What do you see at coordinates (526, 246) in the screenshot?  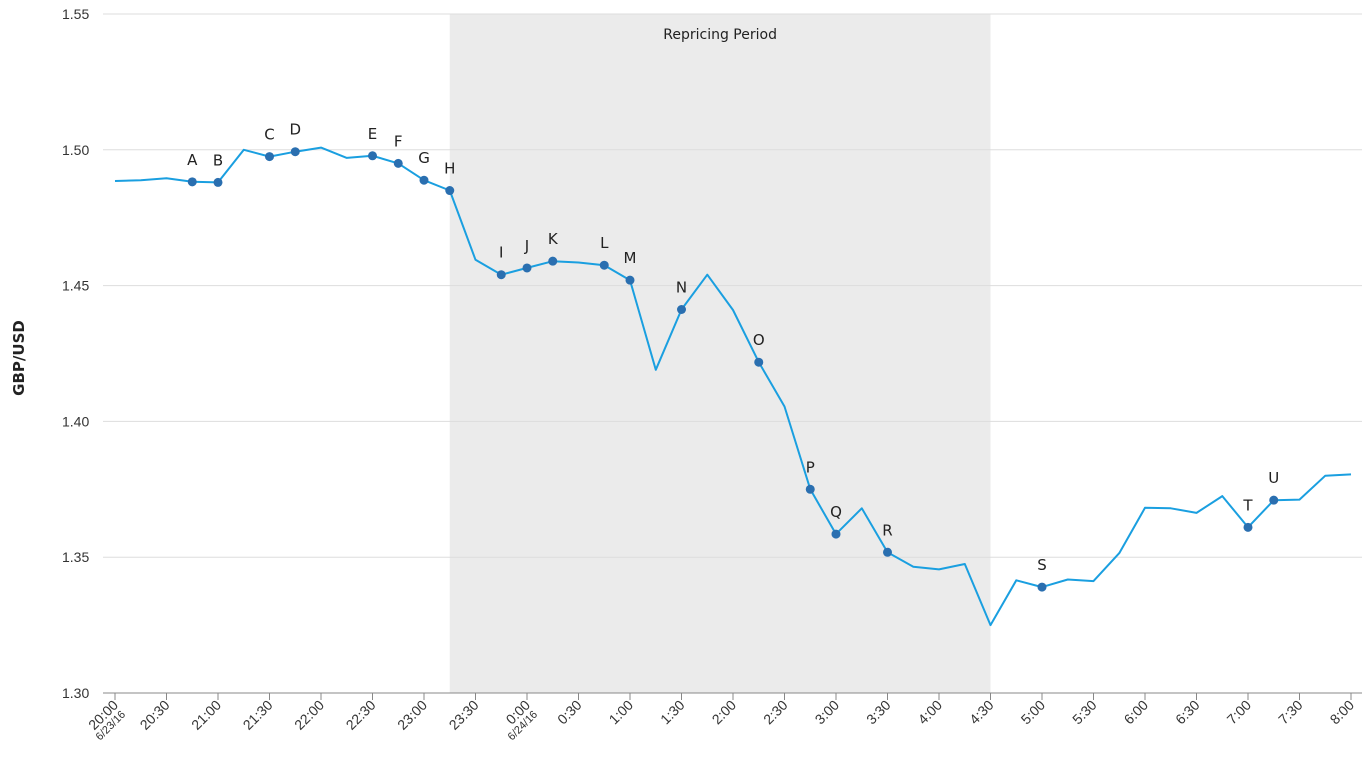 I see `point-label-j: J` at bounding box center [526, 246].